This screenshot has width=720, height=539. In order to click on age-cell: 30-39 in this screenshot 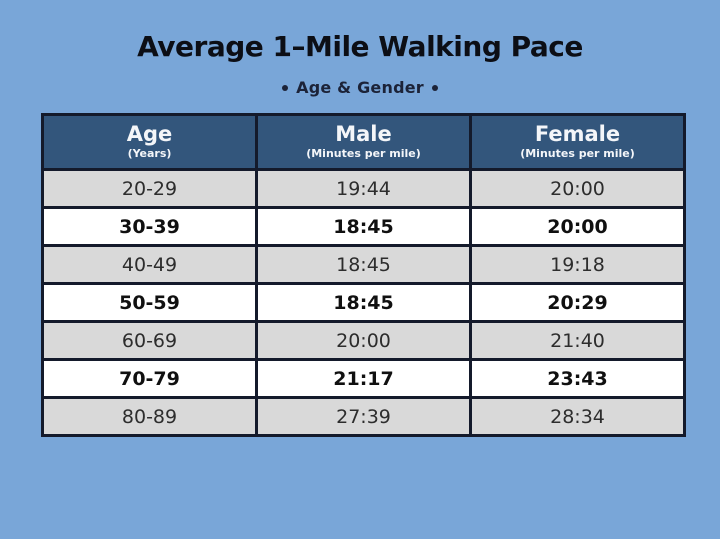, I will do `click(149, 226)`.